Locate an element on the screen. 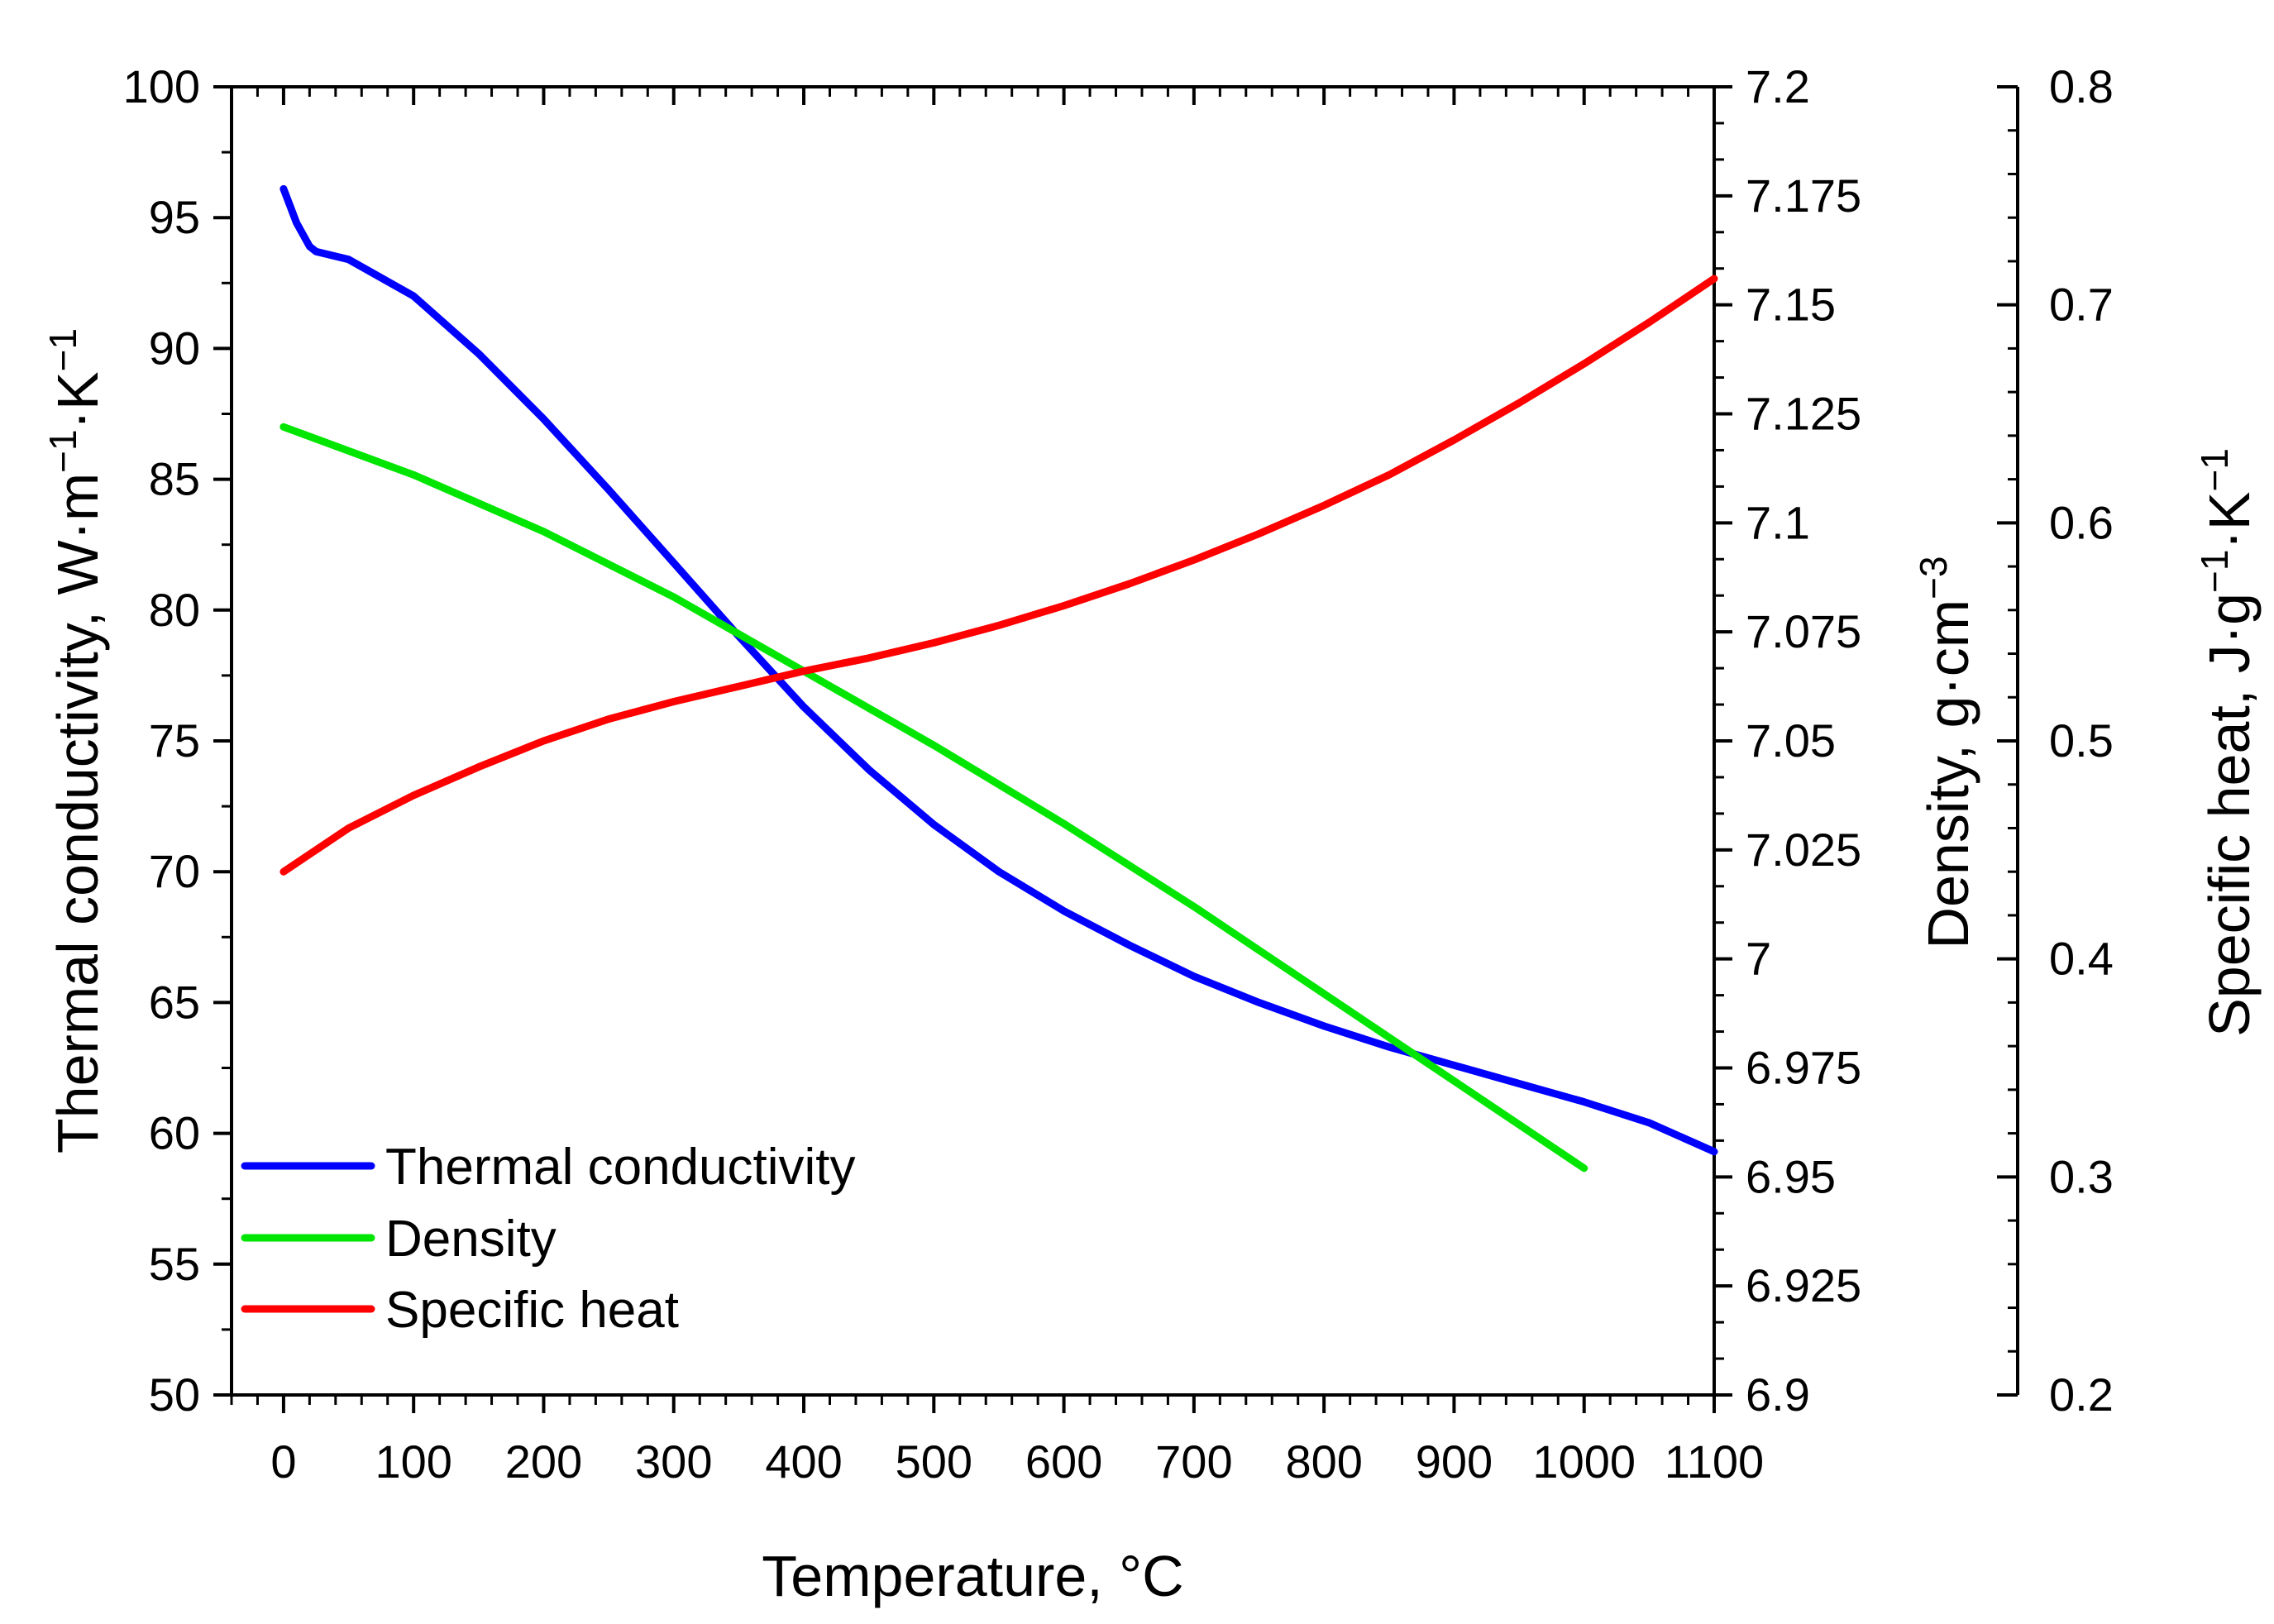  x-tick-label: 1100 is located at coordinates (1715, 1462).